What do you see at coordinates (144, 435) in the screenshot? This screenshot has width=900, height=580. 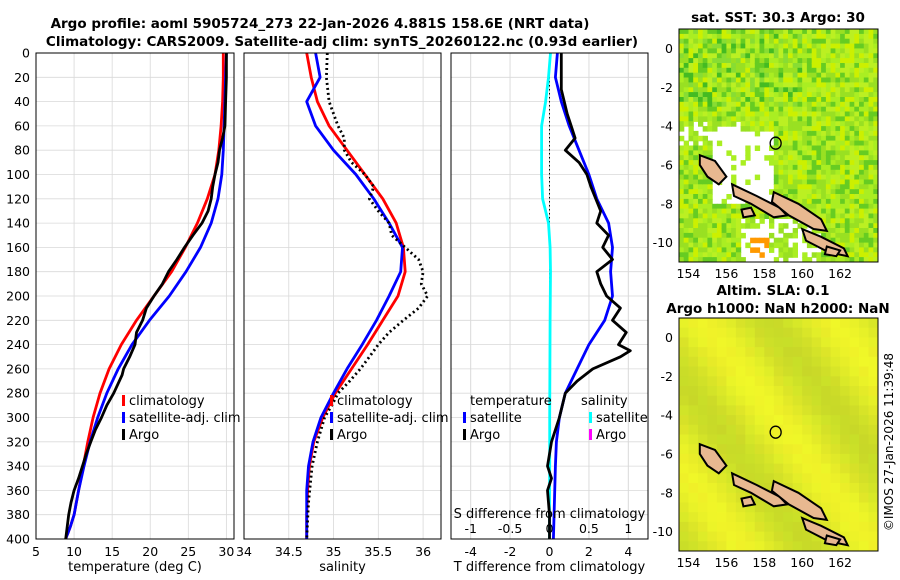 I see `legend-temp-argo-label: Argo` at bounding box center [144, 435].